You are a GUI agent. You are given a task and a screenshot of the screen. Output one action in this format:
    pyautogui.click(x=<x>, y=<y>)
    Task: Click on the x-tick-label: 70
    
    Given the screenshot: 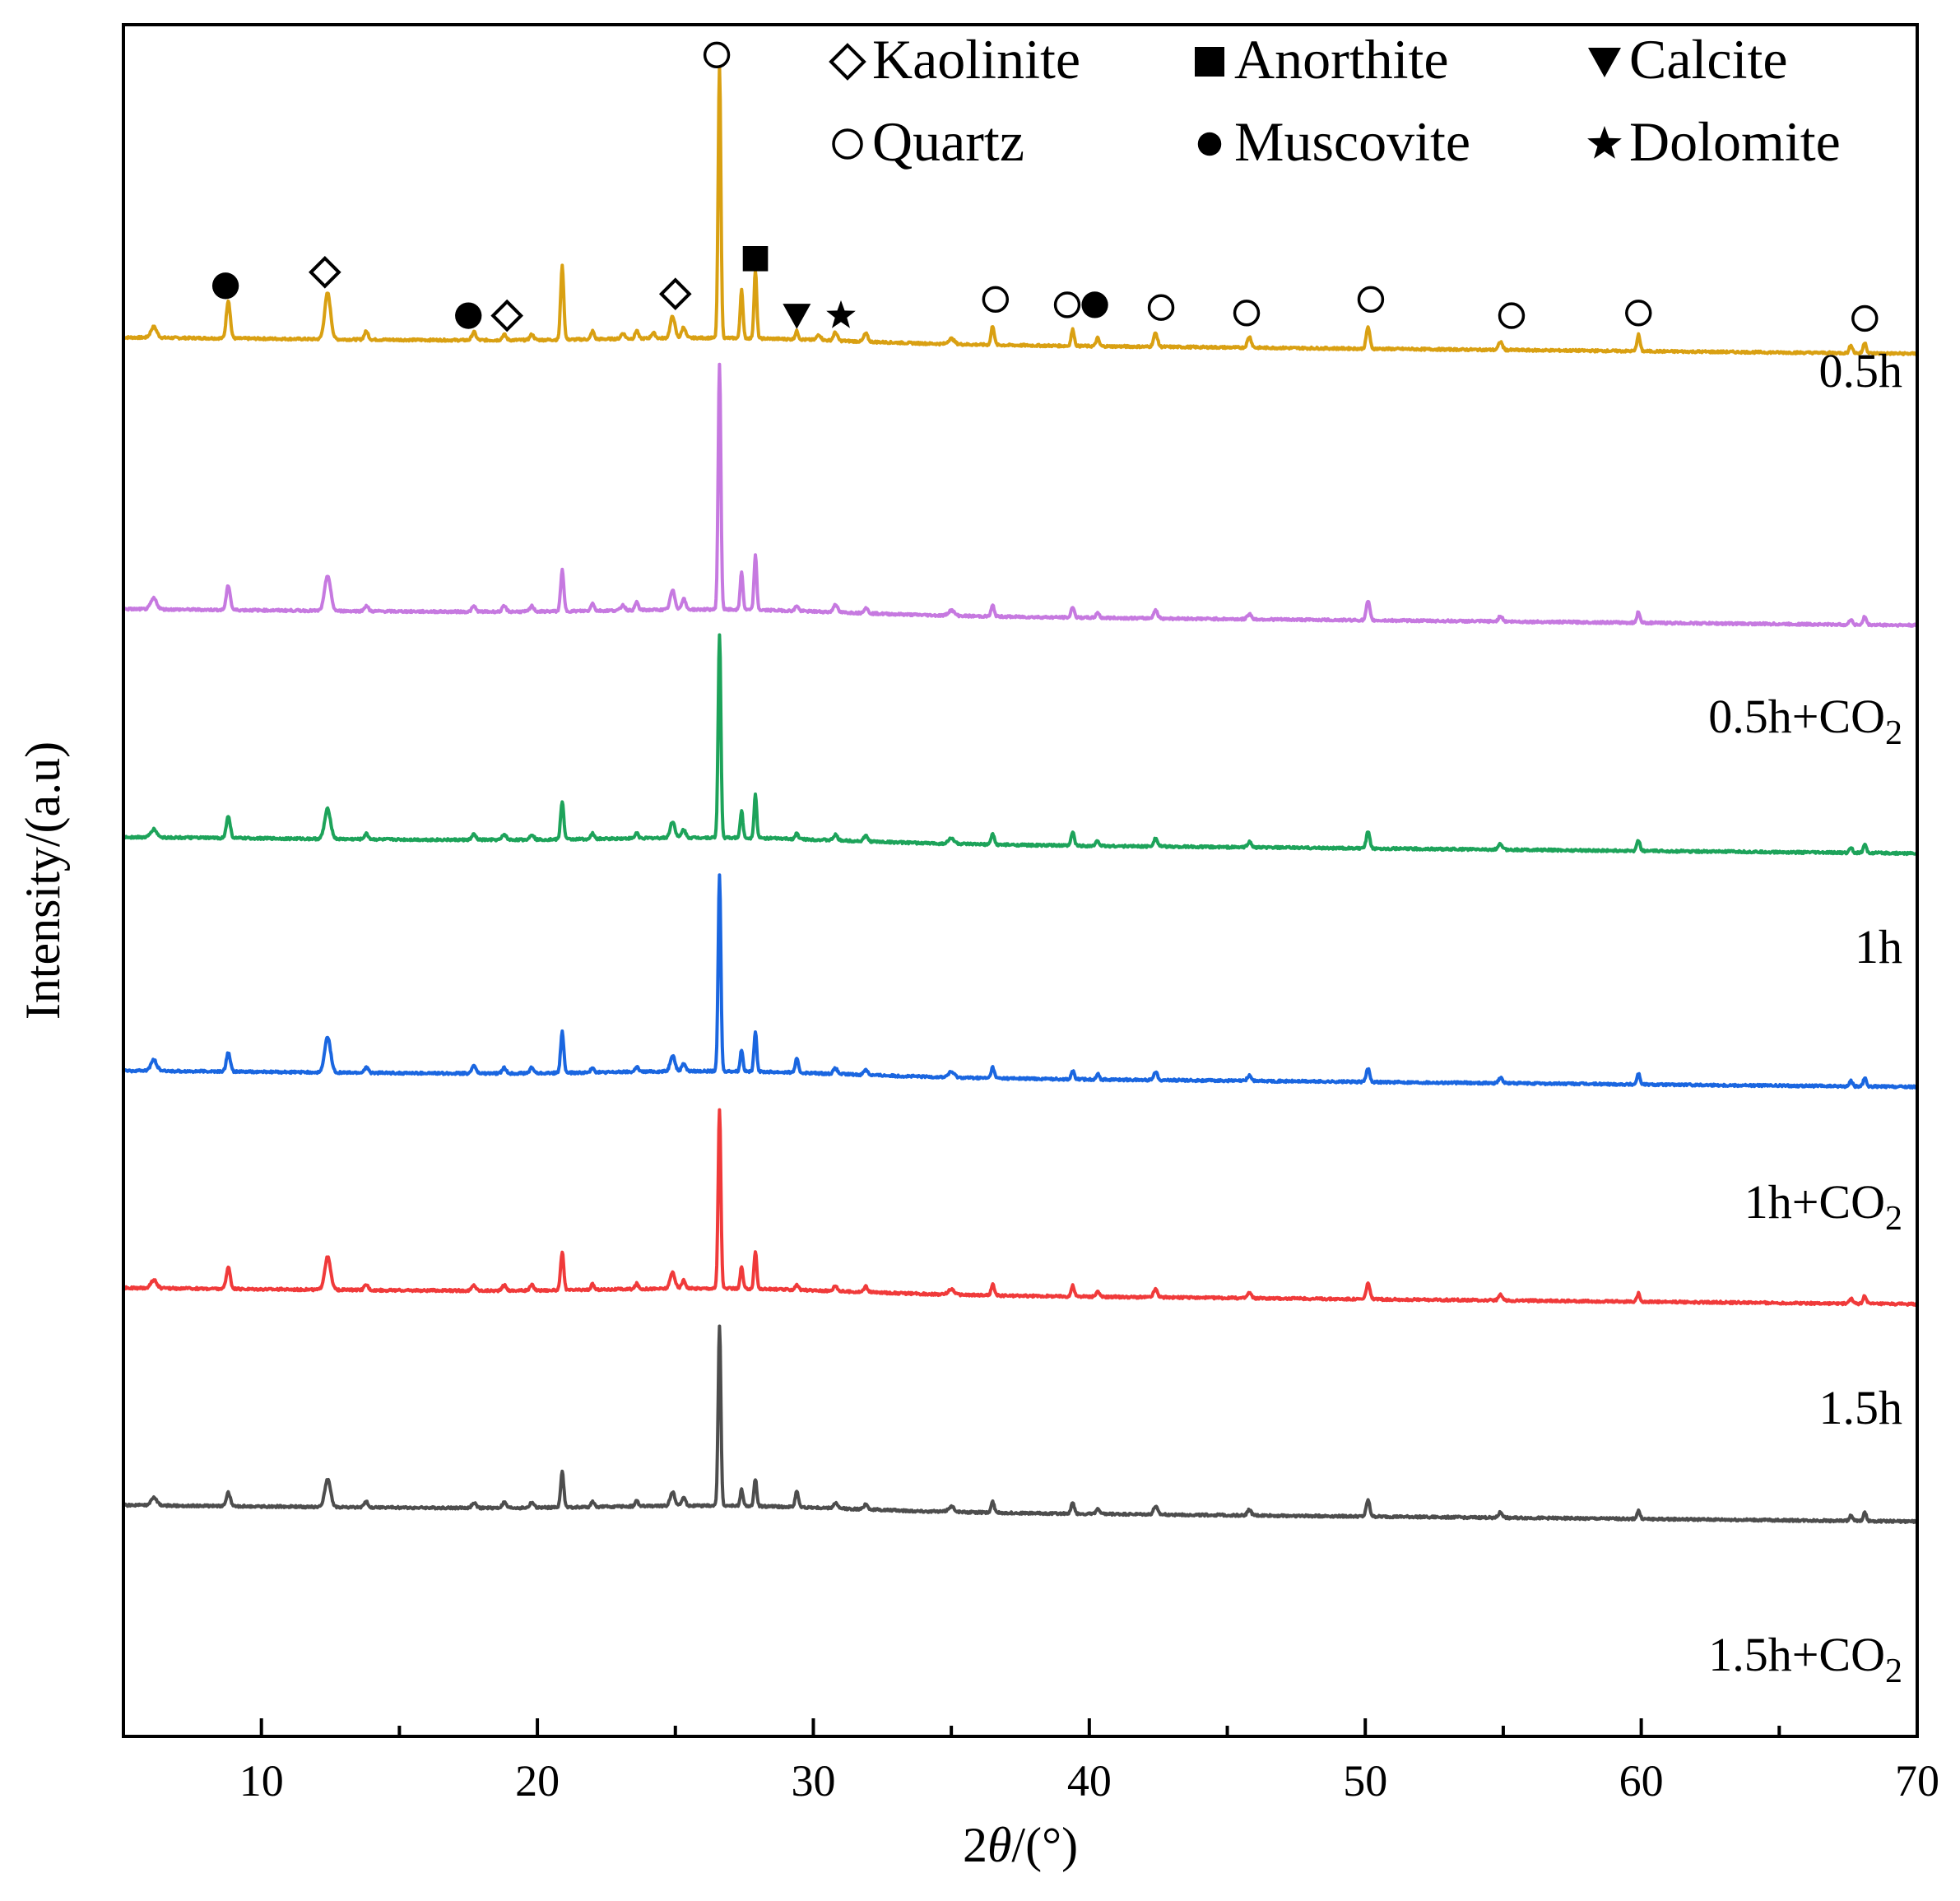 What is the action you would take?
    pyautogui.click(x=1917, y=1781)
    